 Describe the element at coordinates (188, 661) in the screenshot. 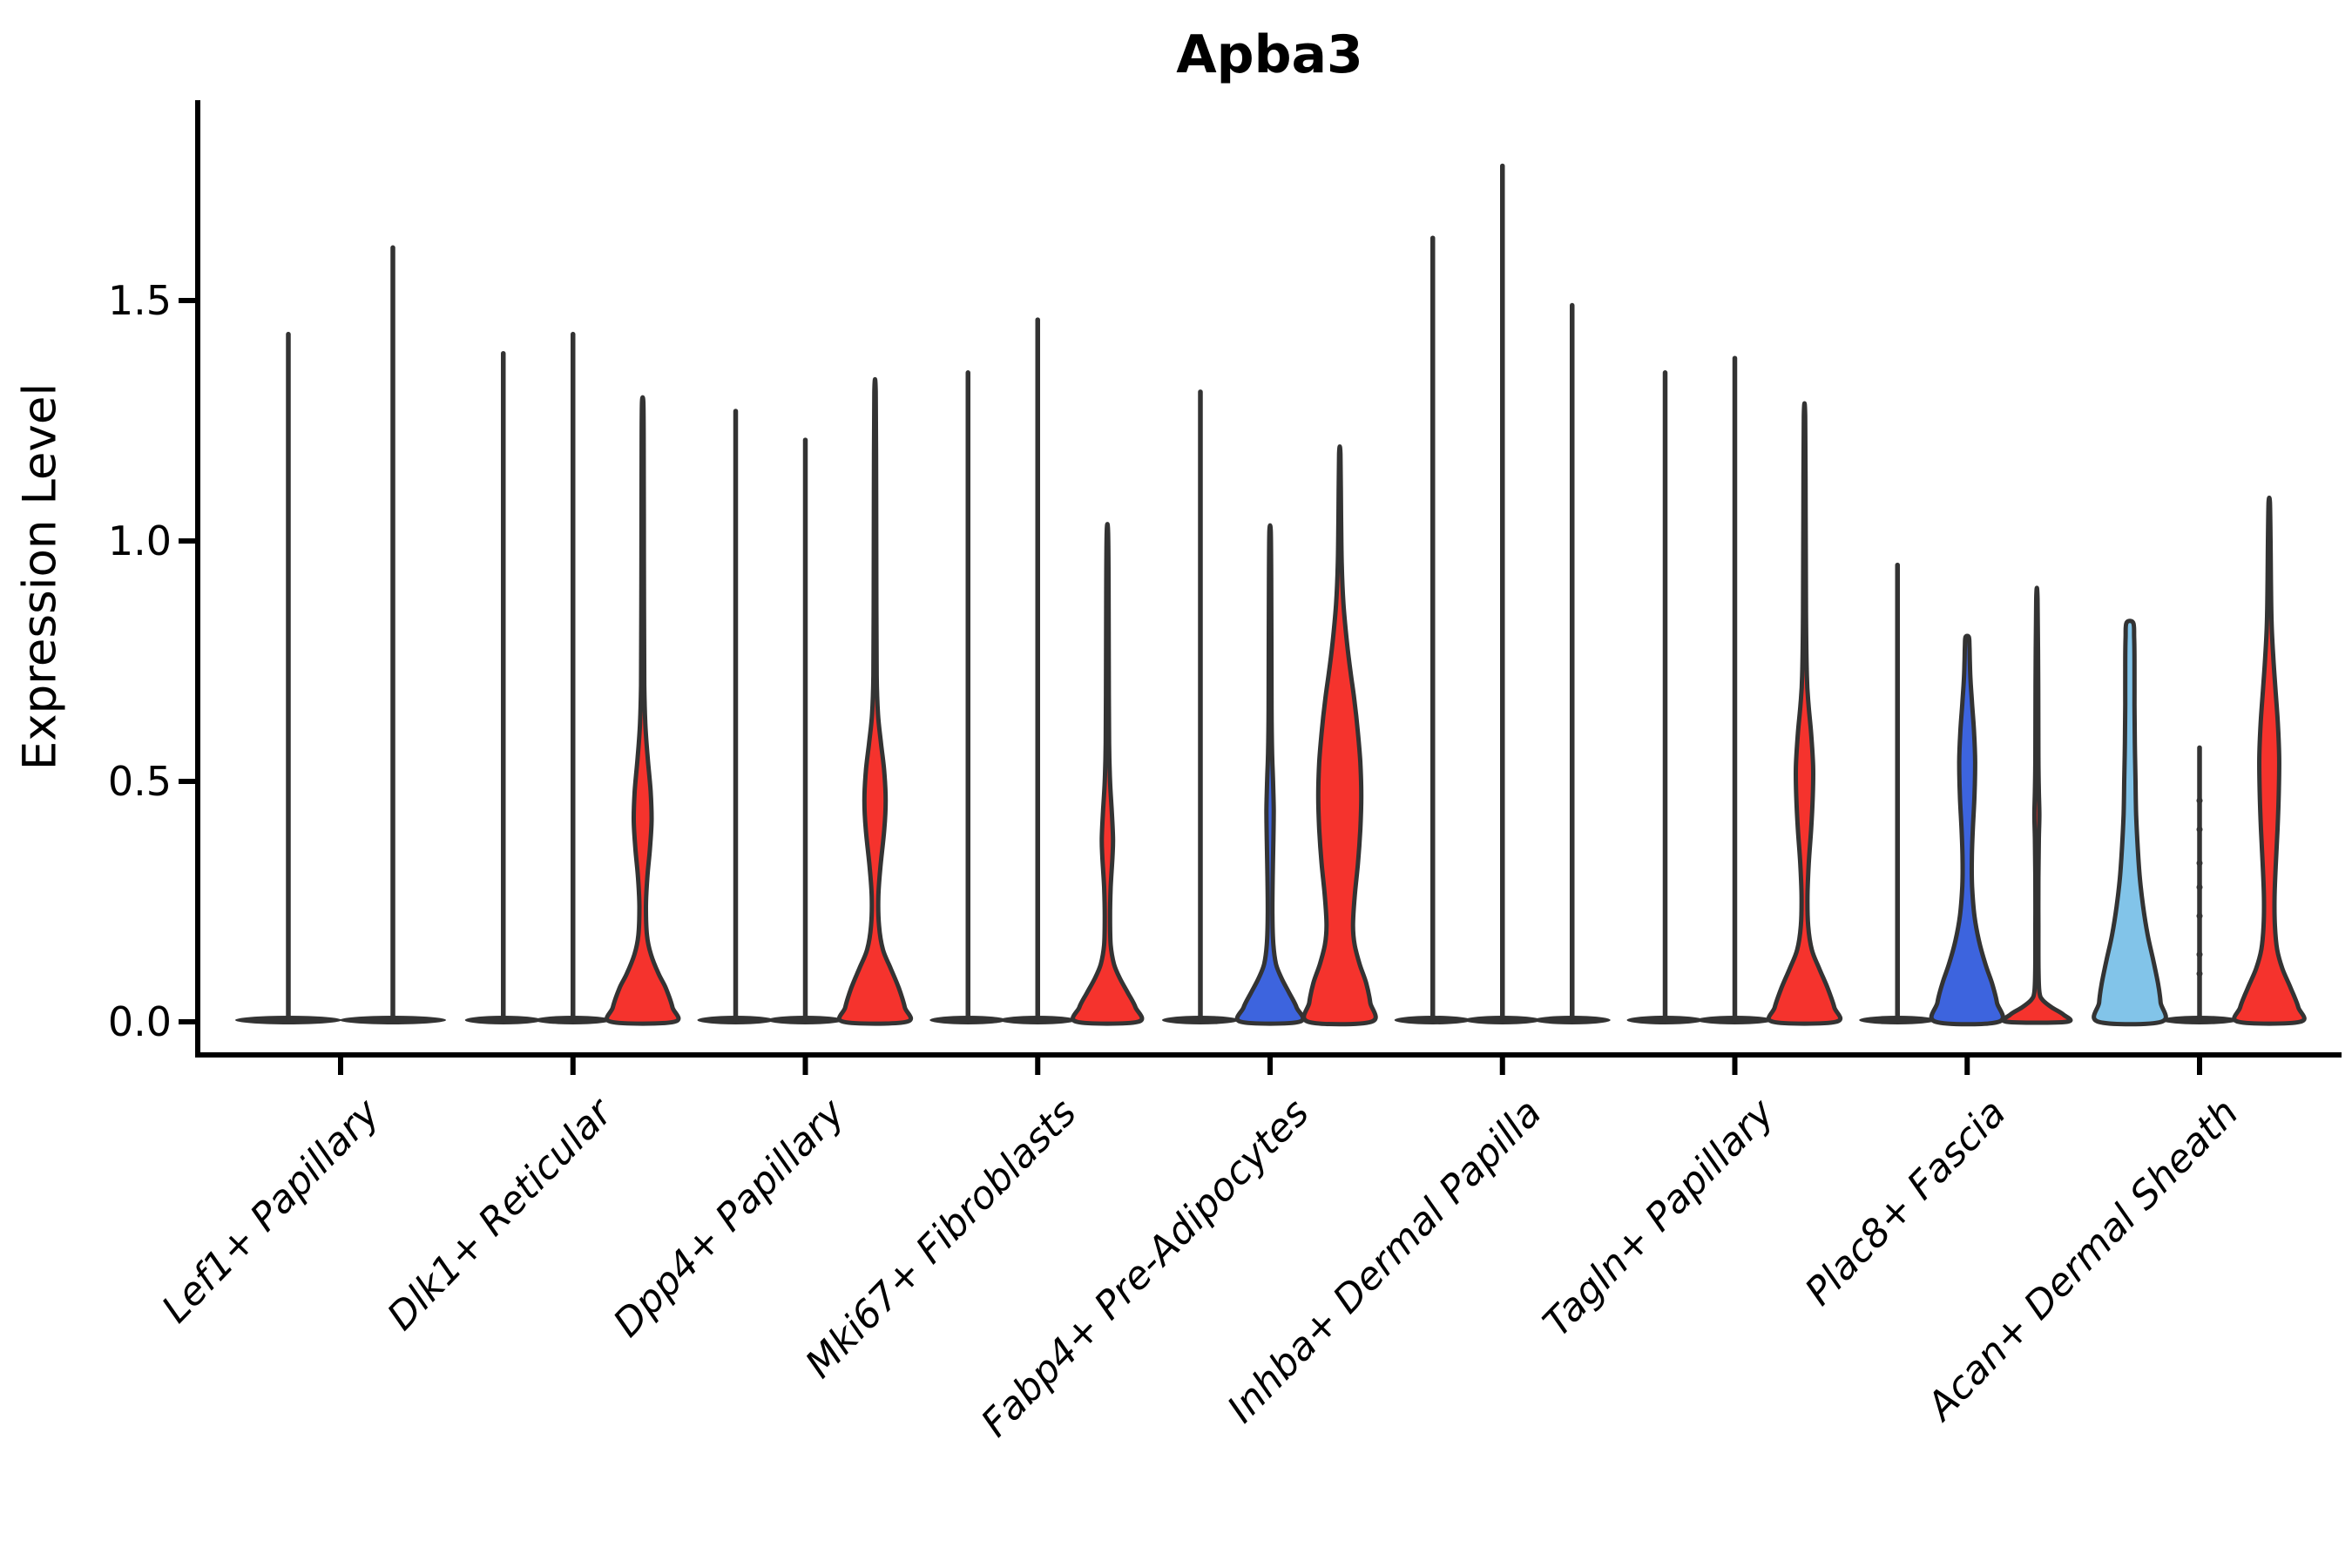

I see `y-tick-marks` at that location.